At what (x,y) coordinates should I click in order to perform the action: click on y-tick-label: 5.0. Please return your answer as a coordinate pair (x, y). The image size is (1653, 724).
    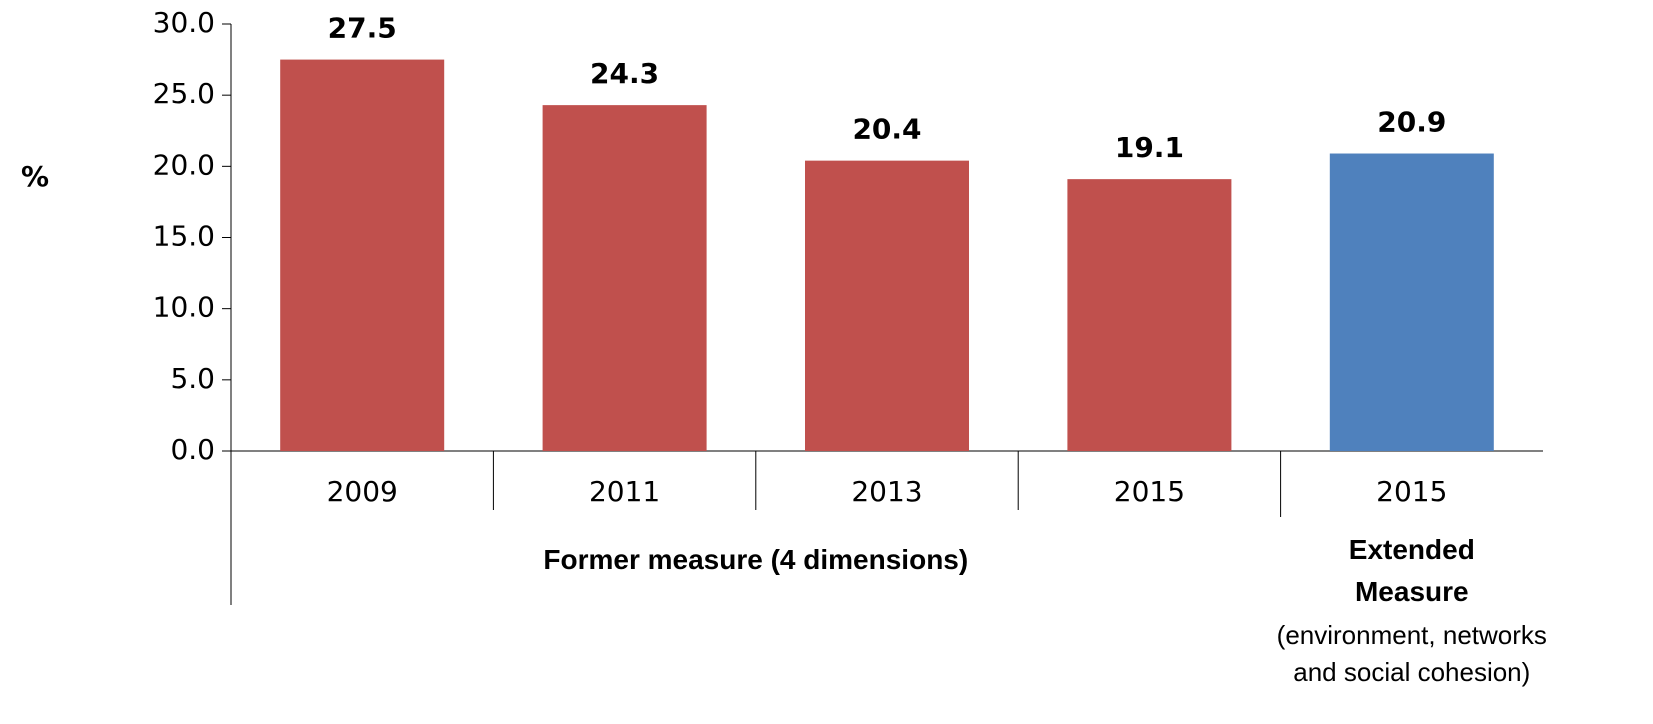
    Looking at the image, I should click on (192, 378).